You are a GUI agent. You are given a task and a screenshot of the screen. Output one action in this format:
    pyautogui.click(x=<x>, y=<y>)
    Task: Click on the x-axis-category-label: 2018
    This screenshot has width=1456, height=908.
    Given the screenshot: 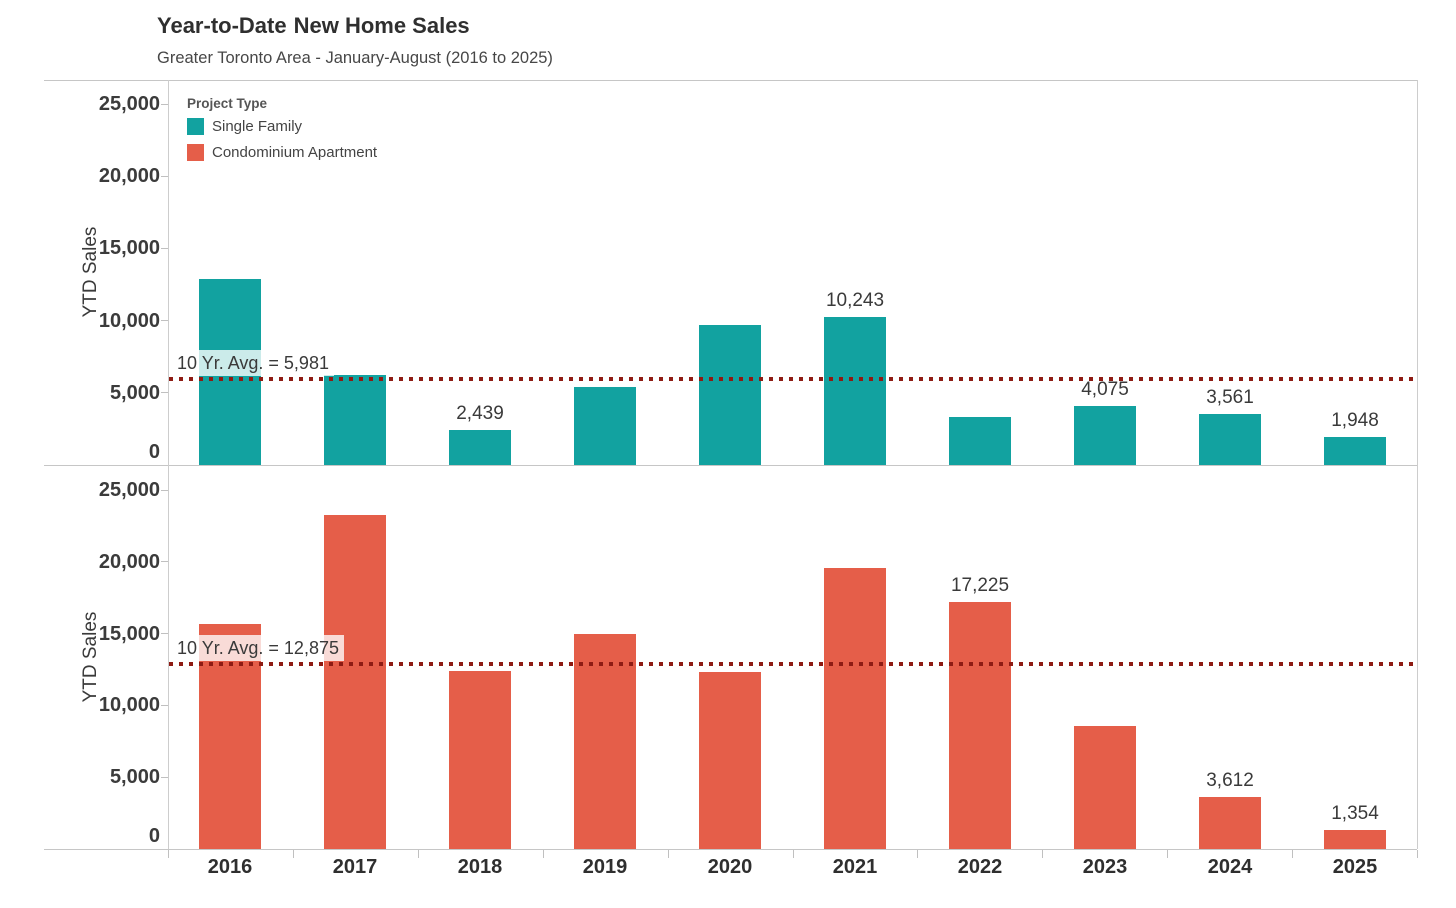 What is the action you would take?
    pyautogui.click(x=480, y=867)
    